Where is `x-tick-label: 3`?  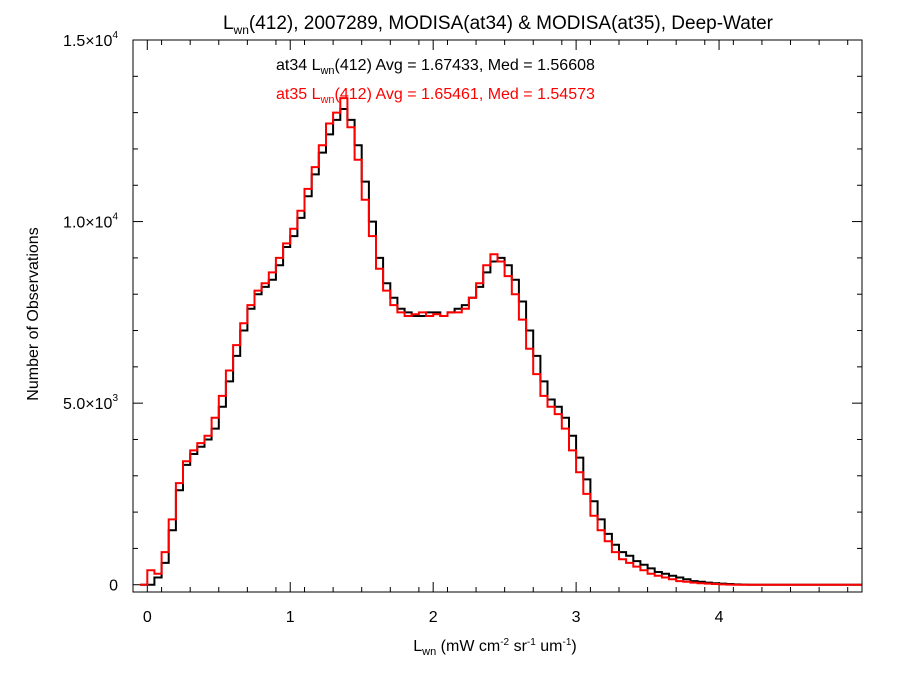
x-tick-label: 3 is located at coordinates (576, 617).